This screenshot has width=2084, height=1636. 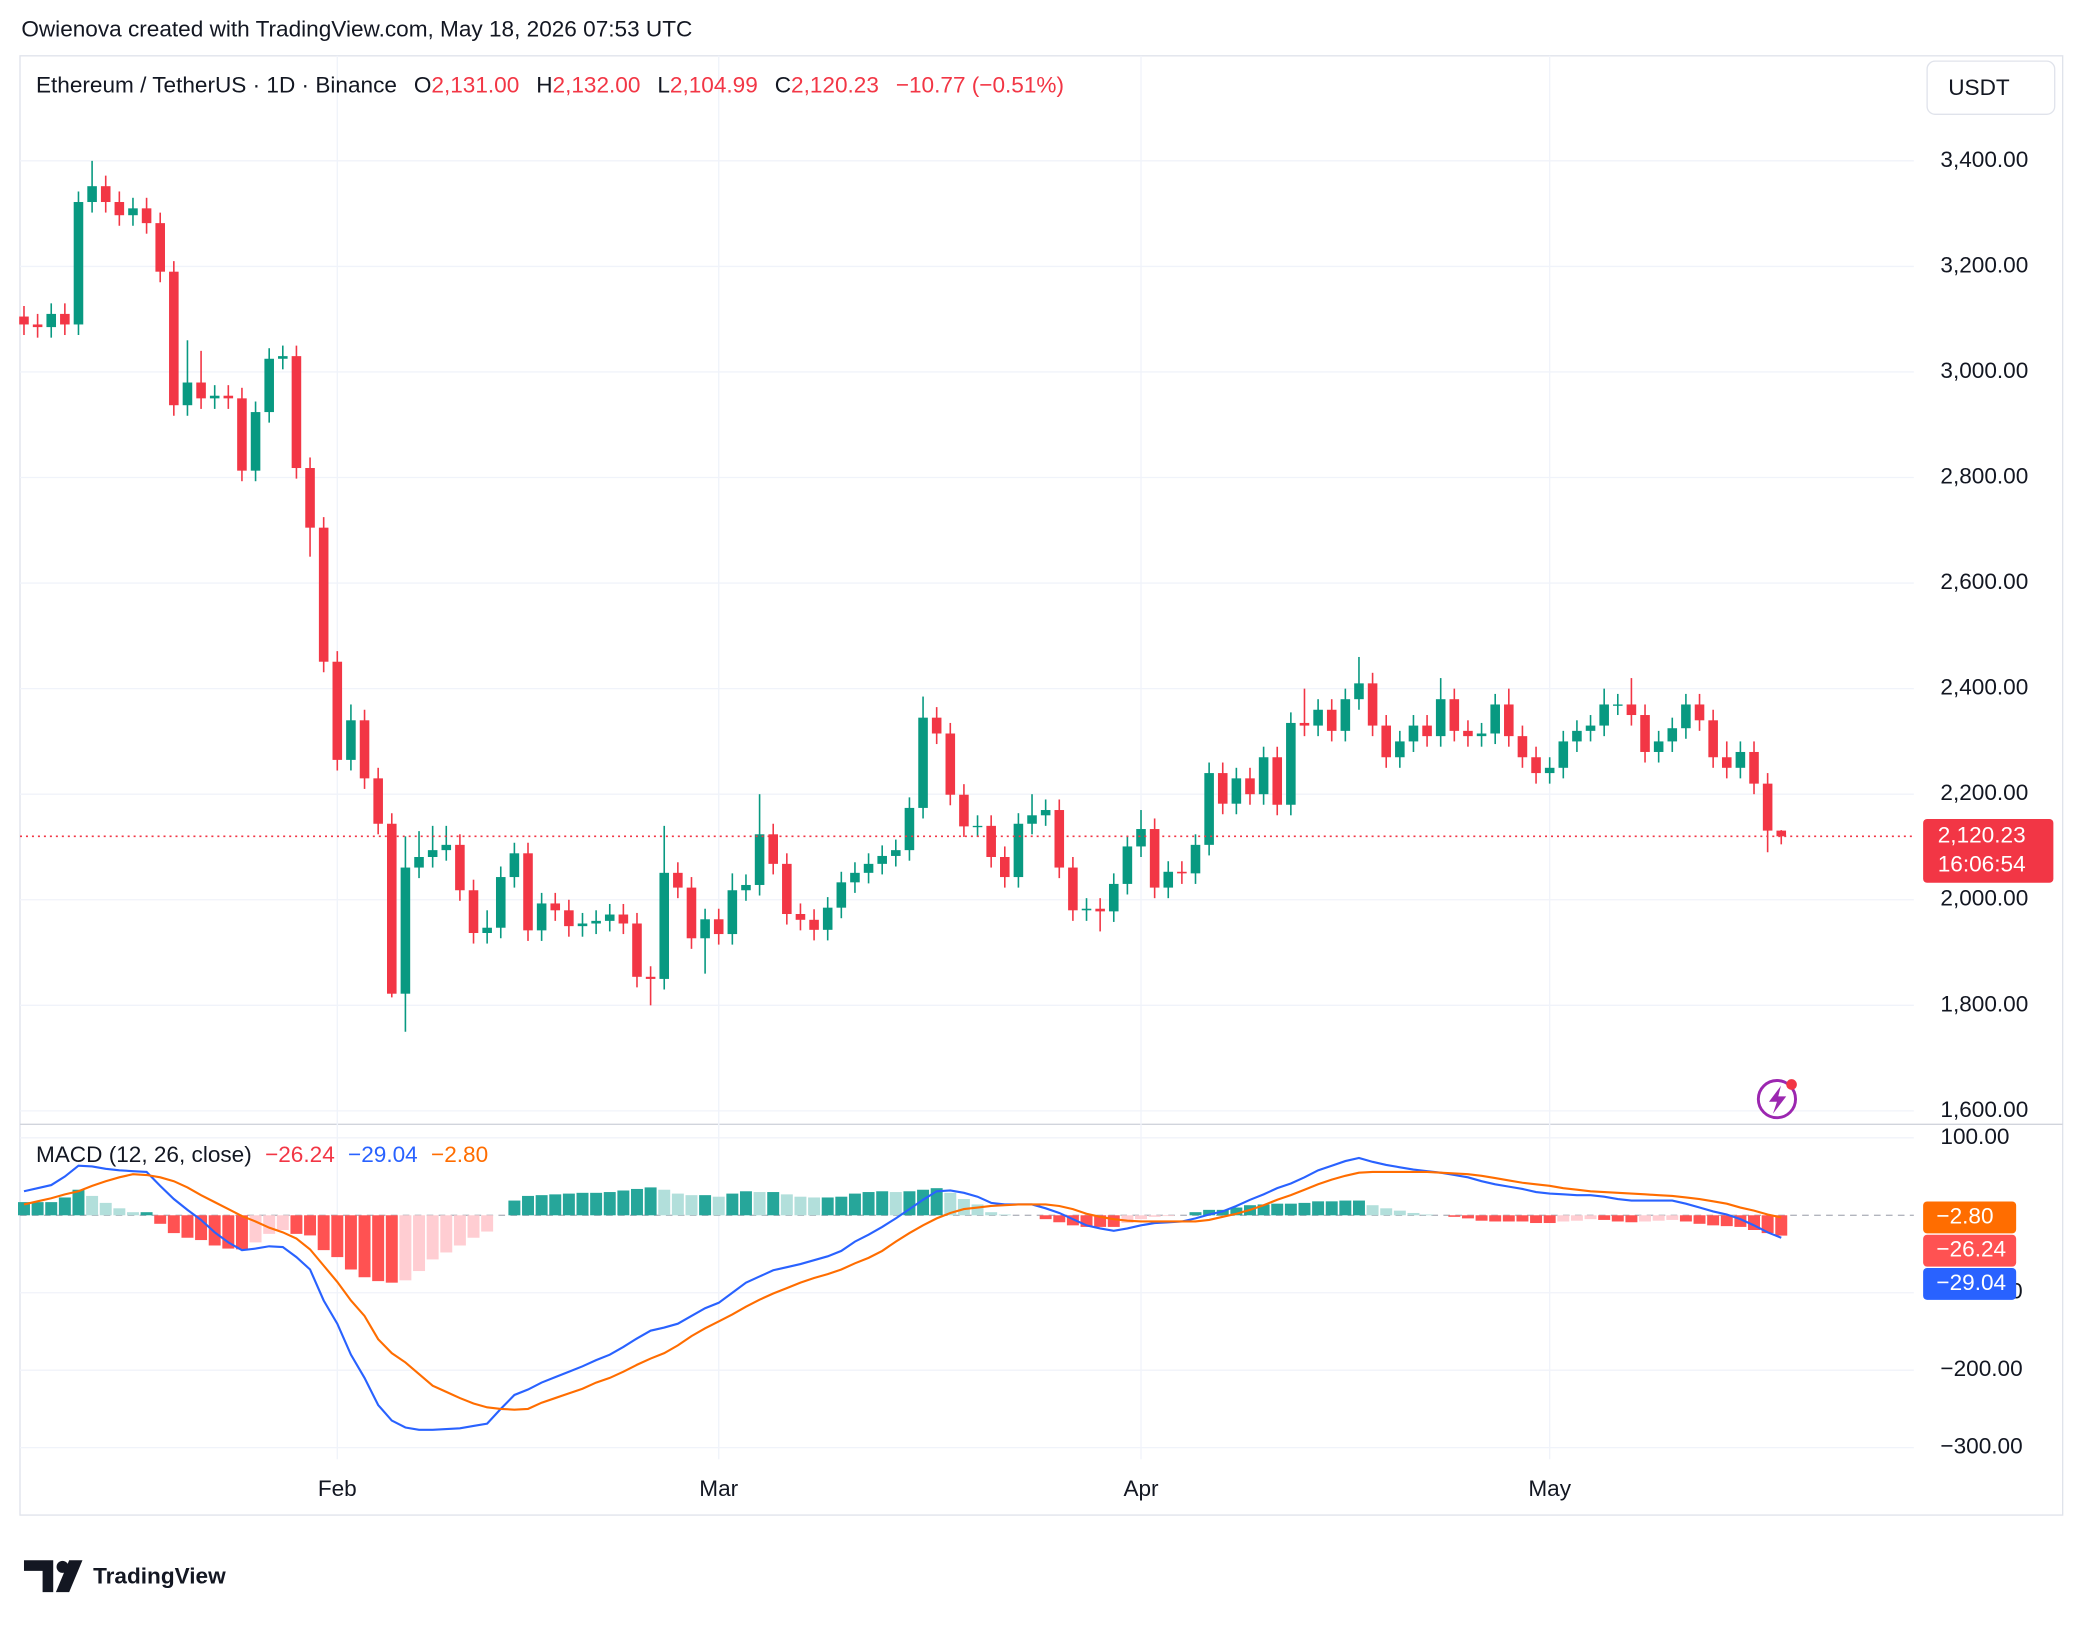 I want to click on currency-button, so click(x=1991, y=87).